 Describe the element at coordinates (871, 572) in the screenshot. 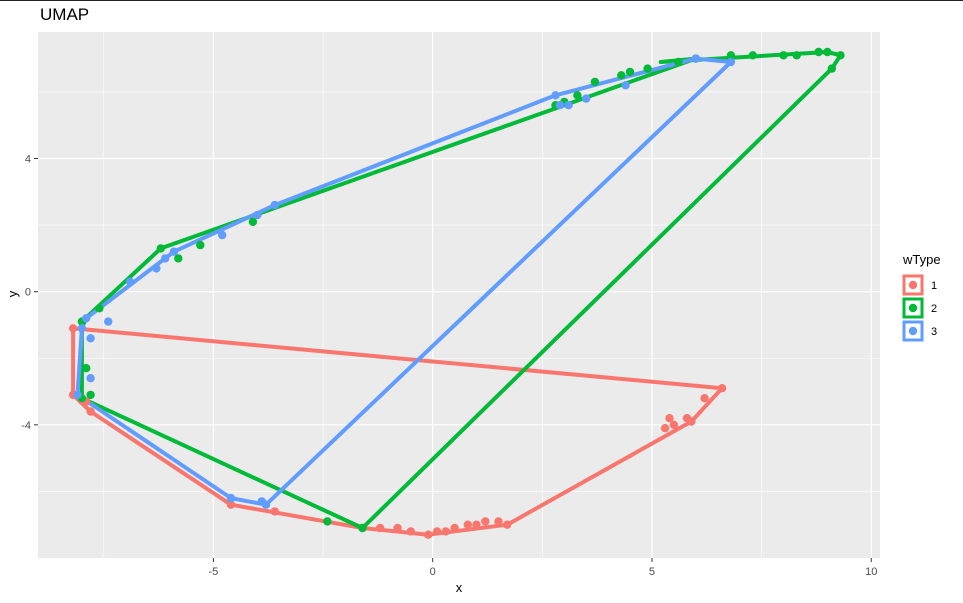

I see `x-tick-label: 10` at that location.